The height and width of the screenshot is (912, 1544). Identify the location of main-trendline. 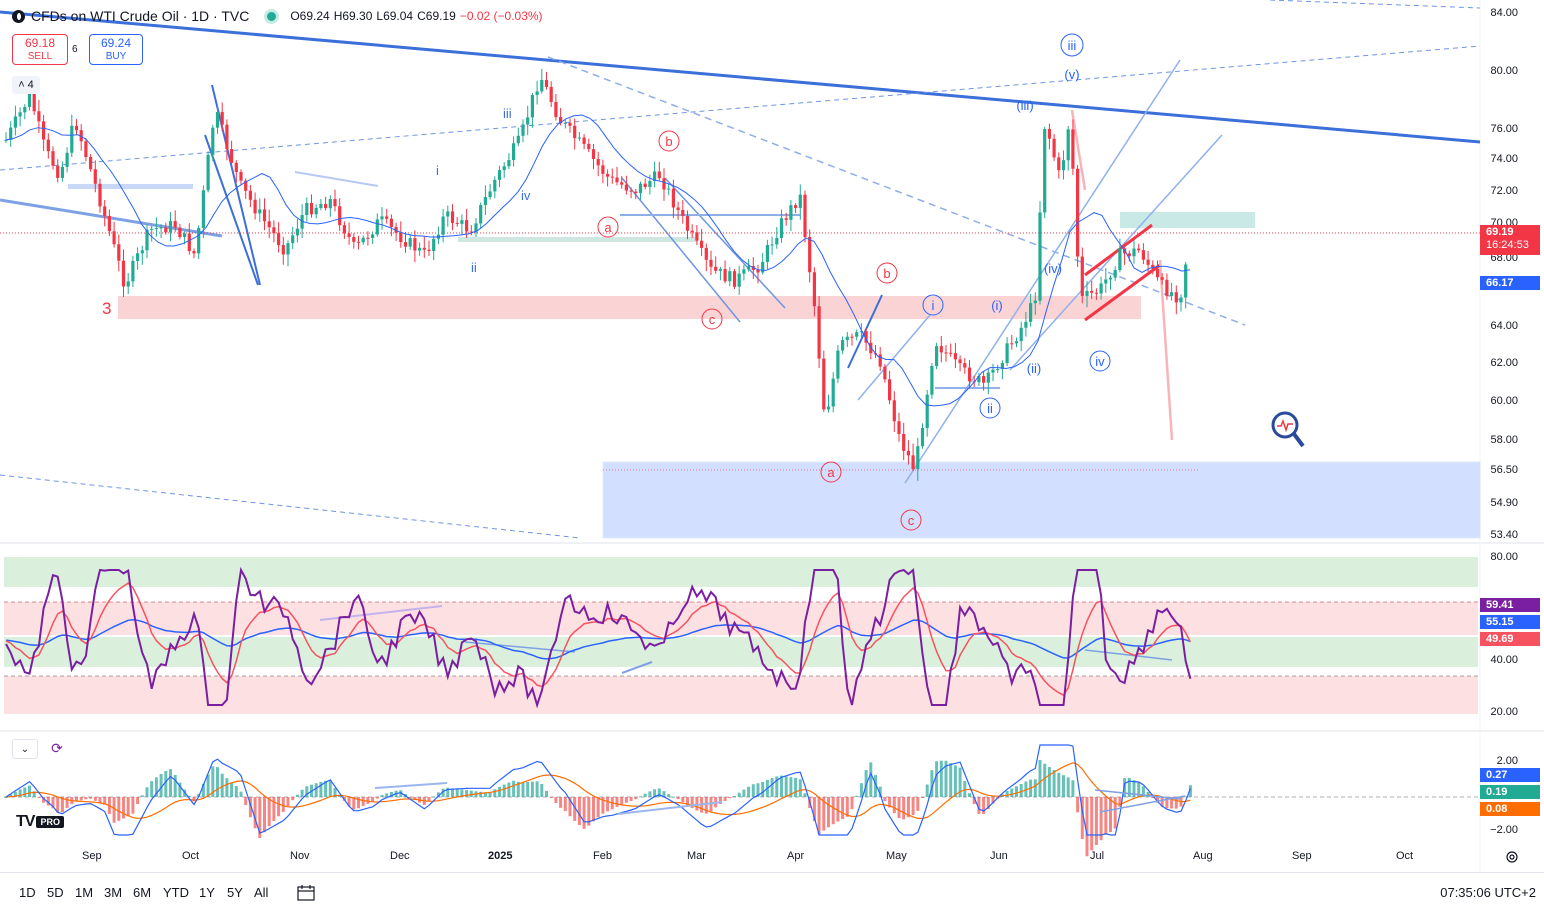
(740, 77).